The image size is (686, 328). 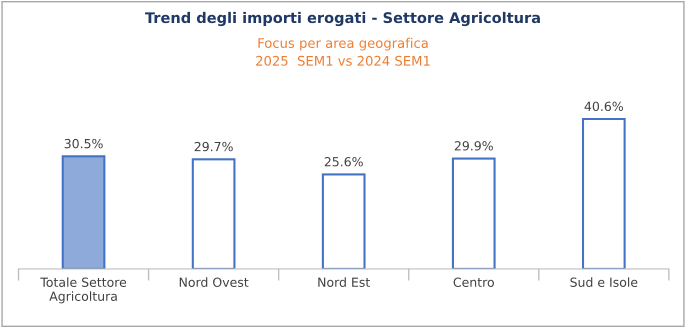 What do you see at coordinates (473, 146) in the screenshot?
I see `data-label: 29.9%` at bounding box center [473, 146].